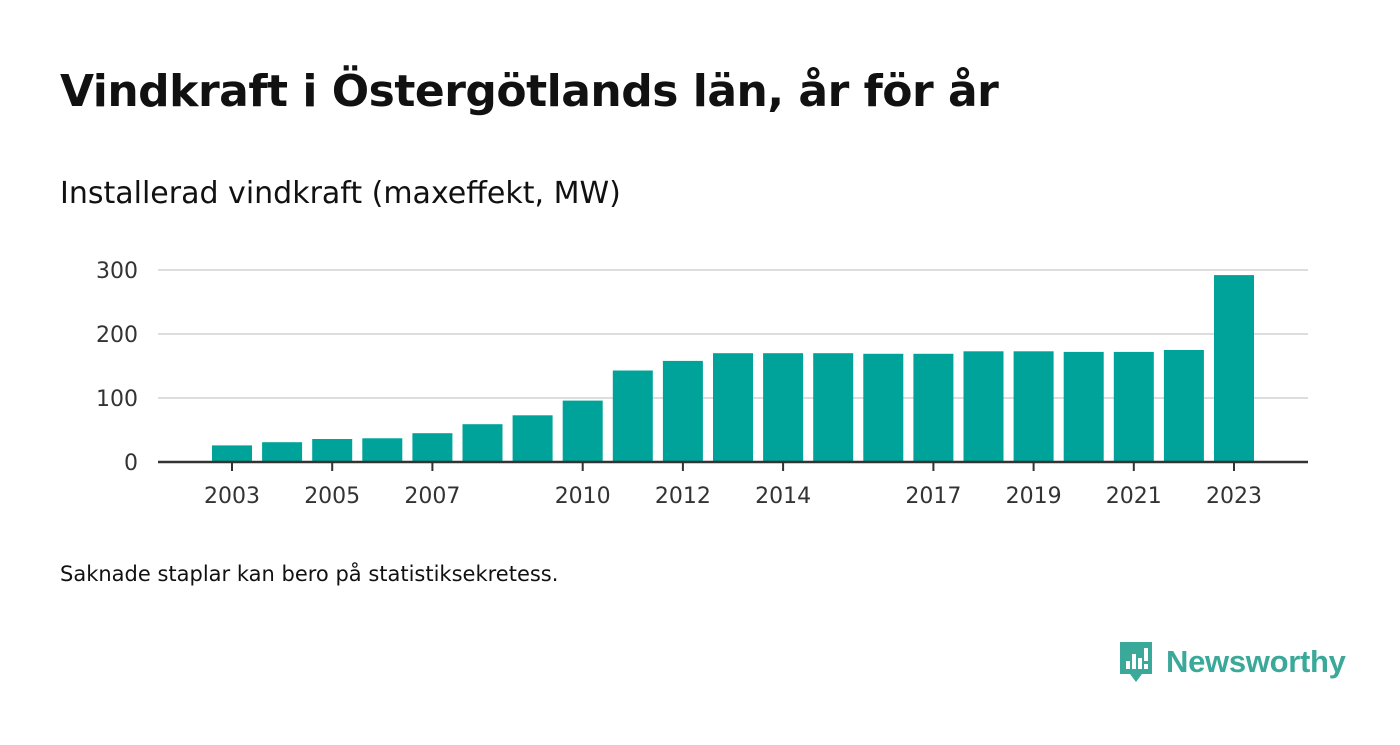 The image size is (1400, 745). Describe the element at coordinates (733, 407) in the screenshot. I see `bar-2013` at that location.